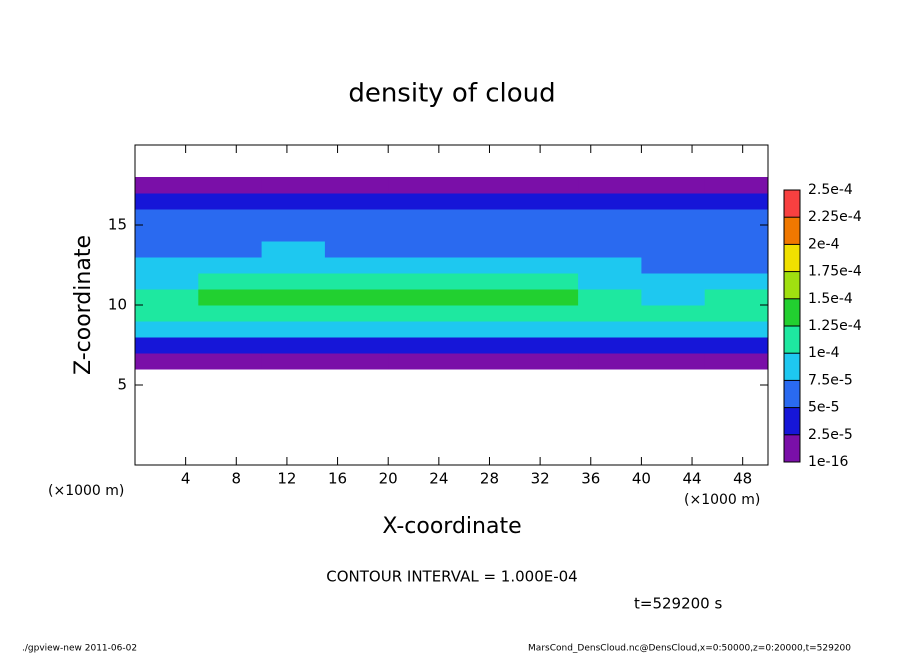  Describe the element at coordinates (830, 380) in the screenshot. I see `colorbar-label: 7.5e-5` at that location.